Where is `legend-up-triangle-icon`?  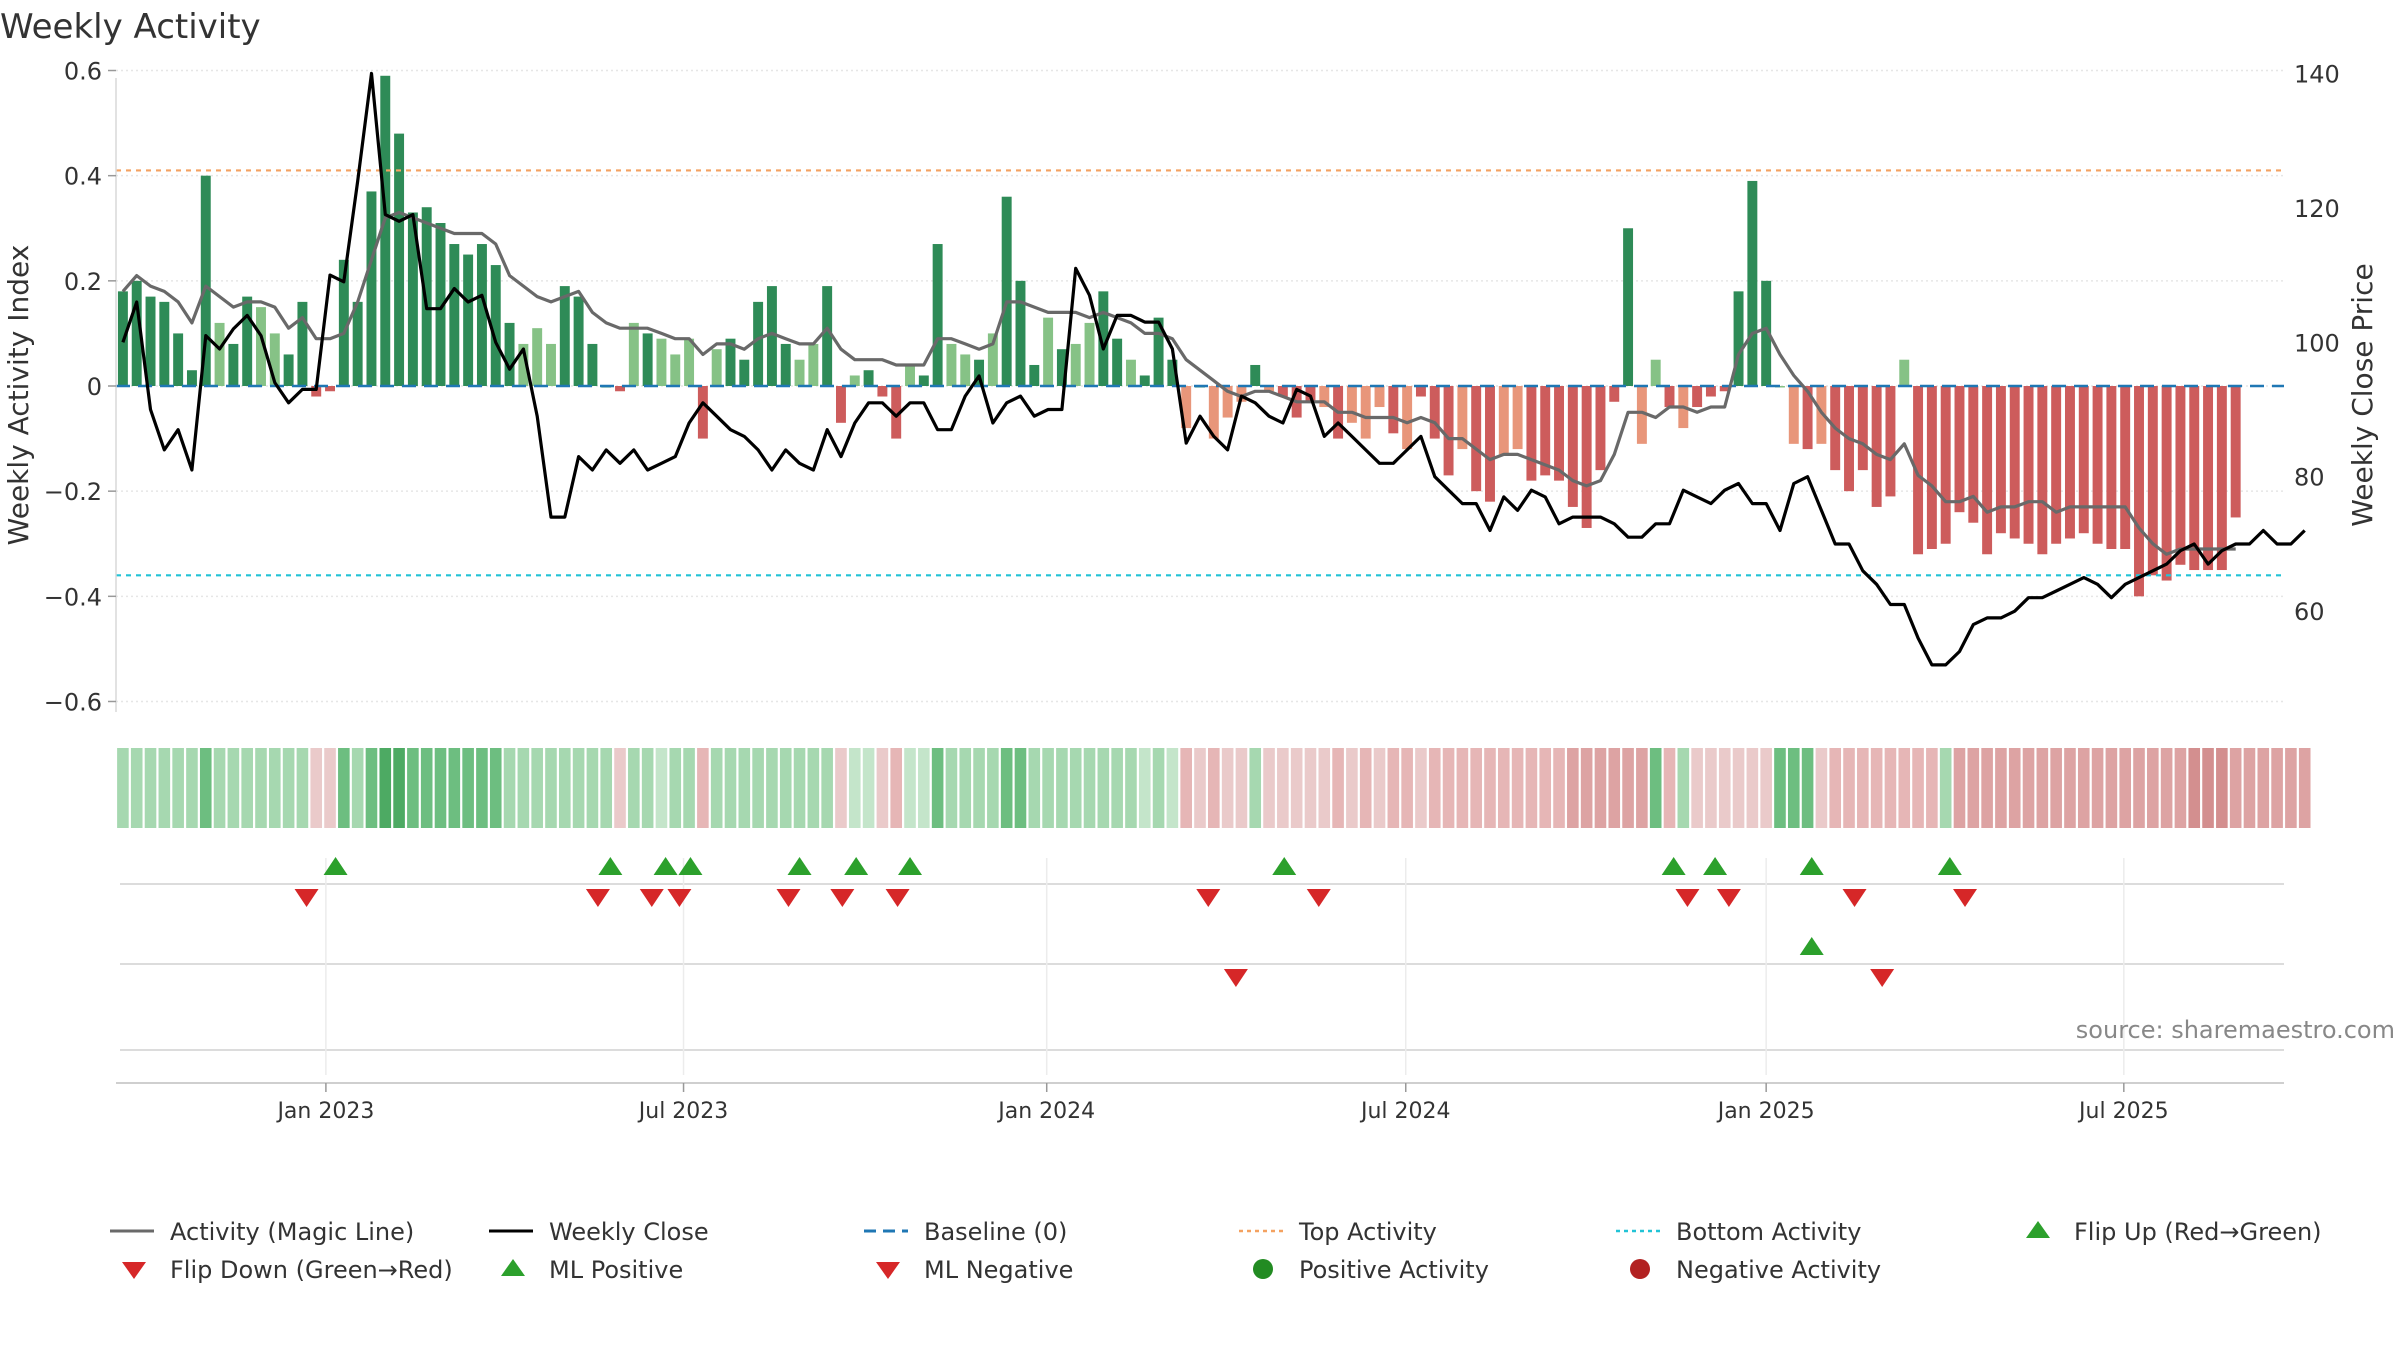
legend-up-triangle-icon is located at coordinates (2038, 1229).